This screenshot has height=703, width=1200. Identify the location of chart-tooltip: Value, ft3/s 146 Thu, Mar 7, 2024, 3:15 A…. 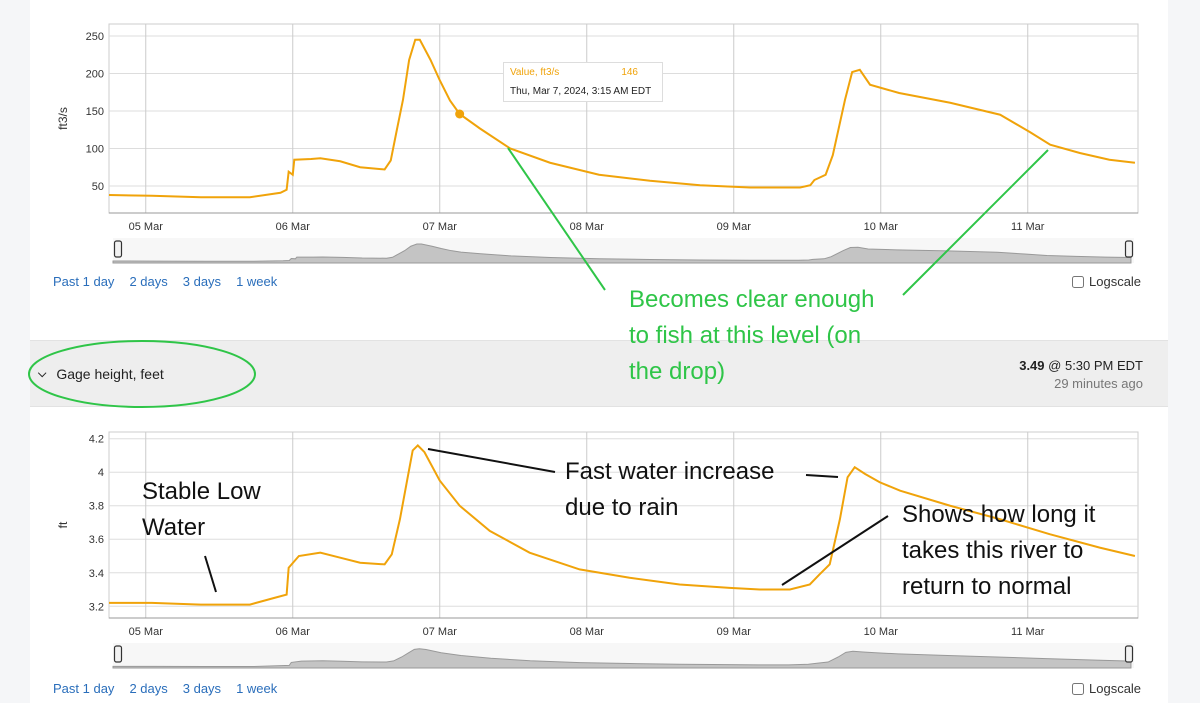
(583, 82).